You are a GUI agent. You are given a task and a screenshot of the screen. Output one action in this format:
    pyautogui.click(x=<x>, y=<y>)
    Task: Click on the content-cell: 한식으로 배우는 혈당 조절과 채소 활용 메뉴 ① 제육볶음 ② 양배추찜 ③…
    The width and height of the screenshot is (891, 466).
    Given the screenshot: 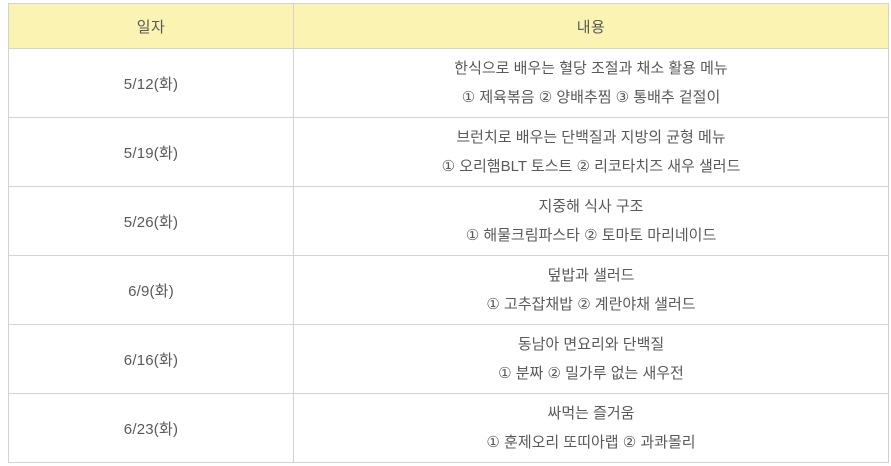 What is the action you would take?
    pyautogui.click(x=591, y=83)
    